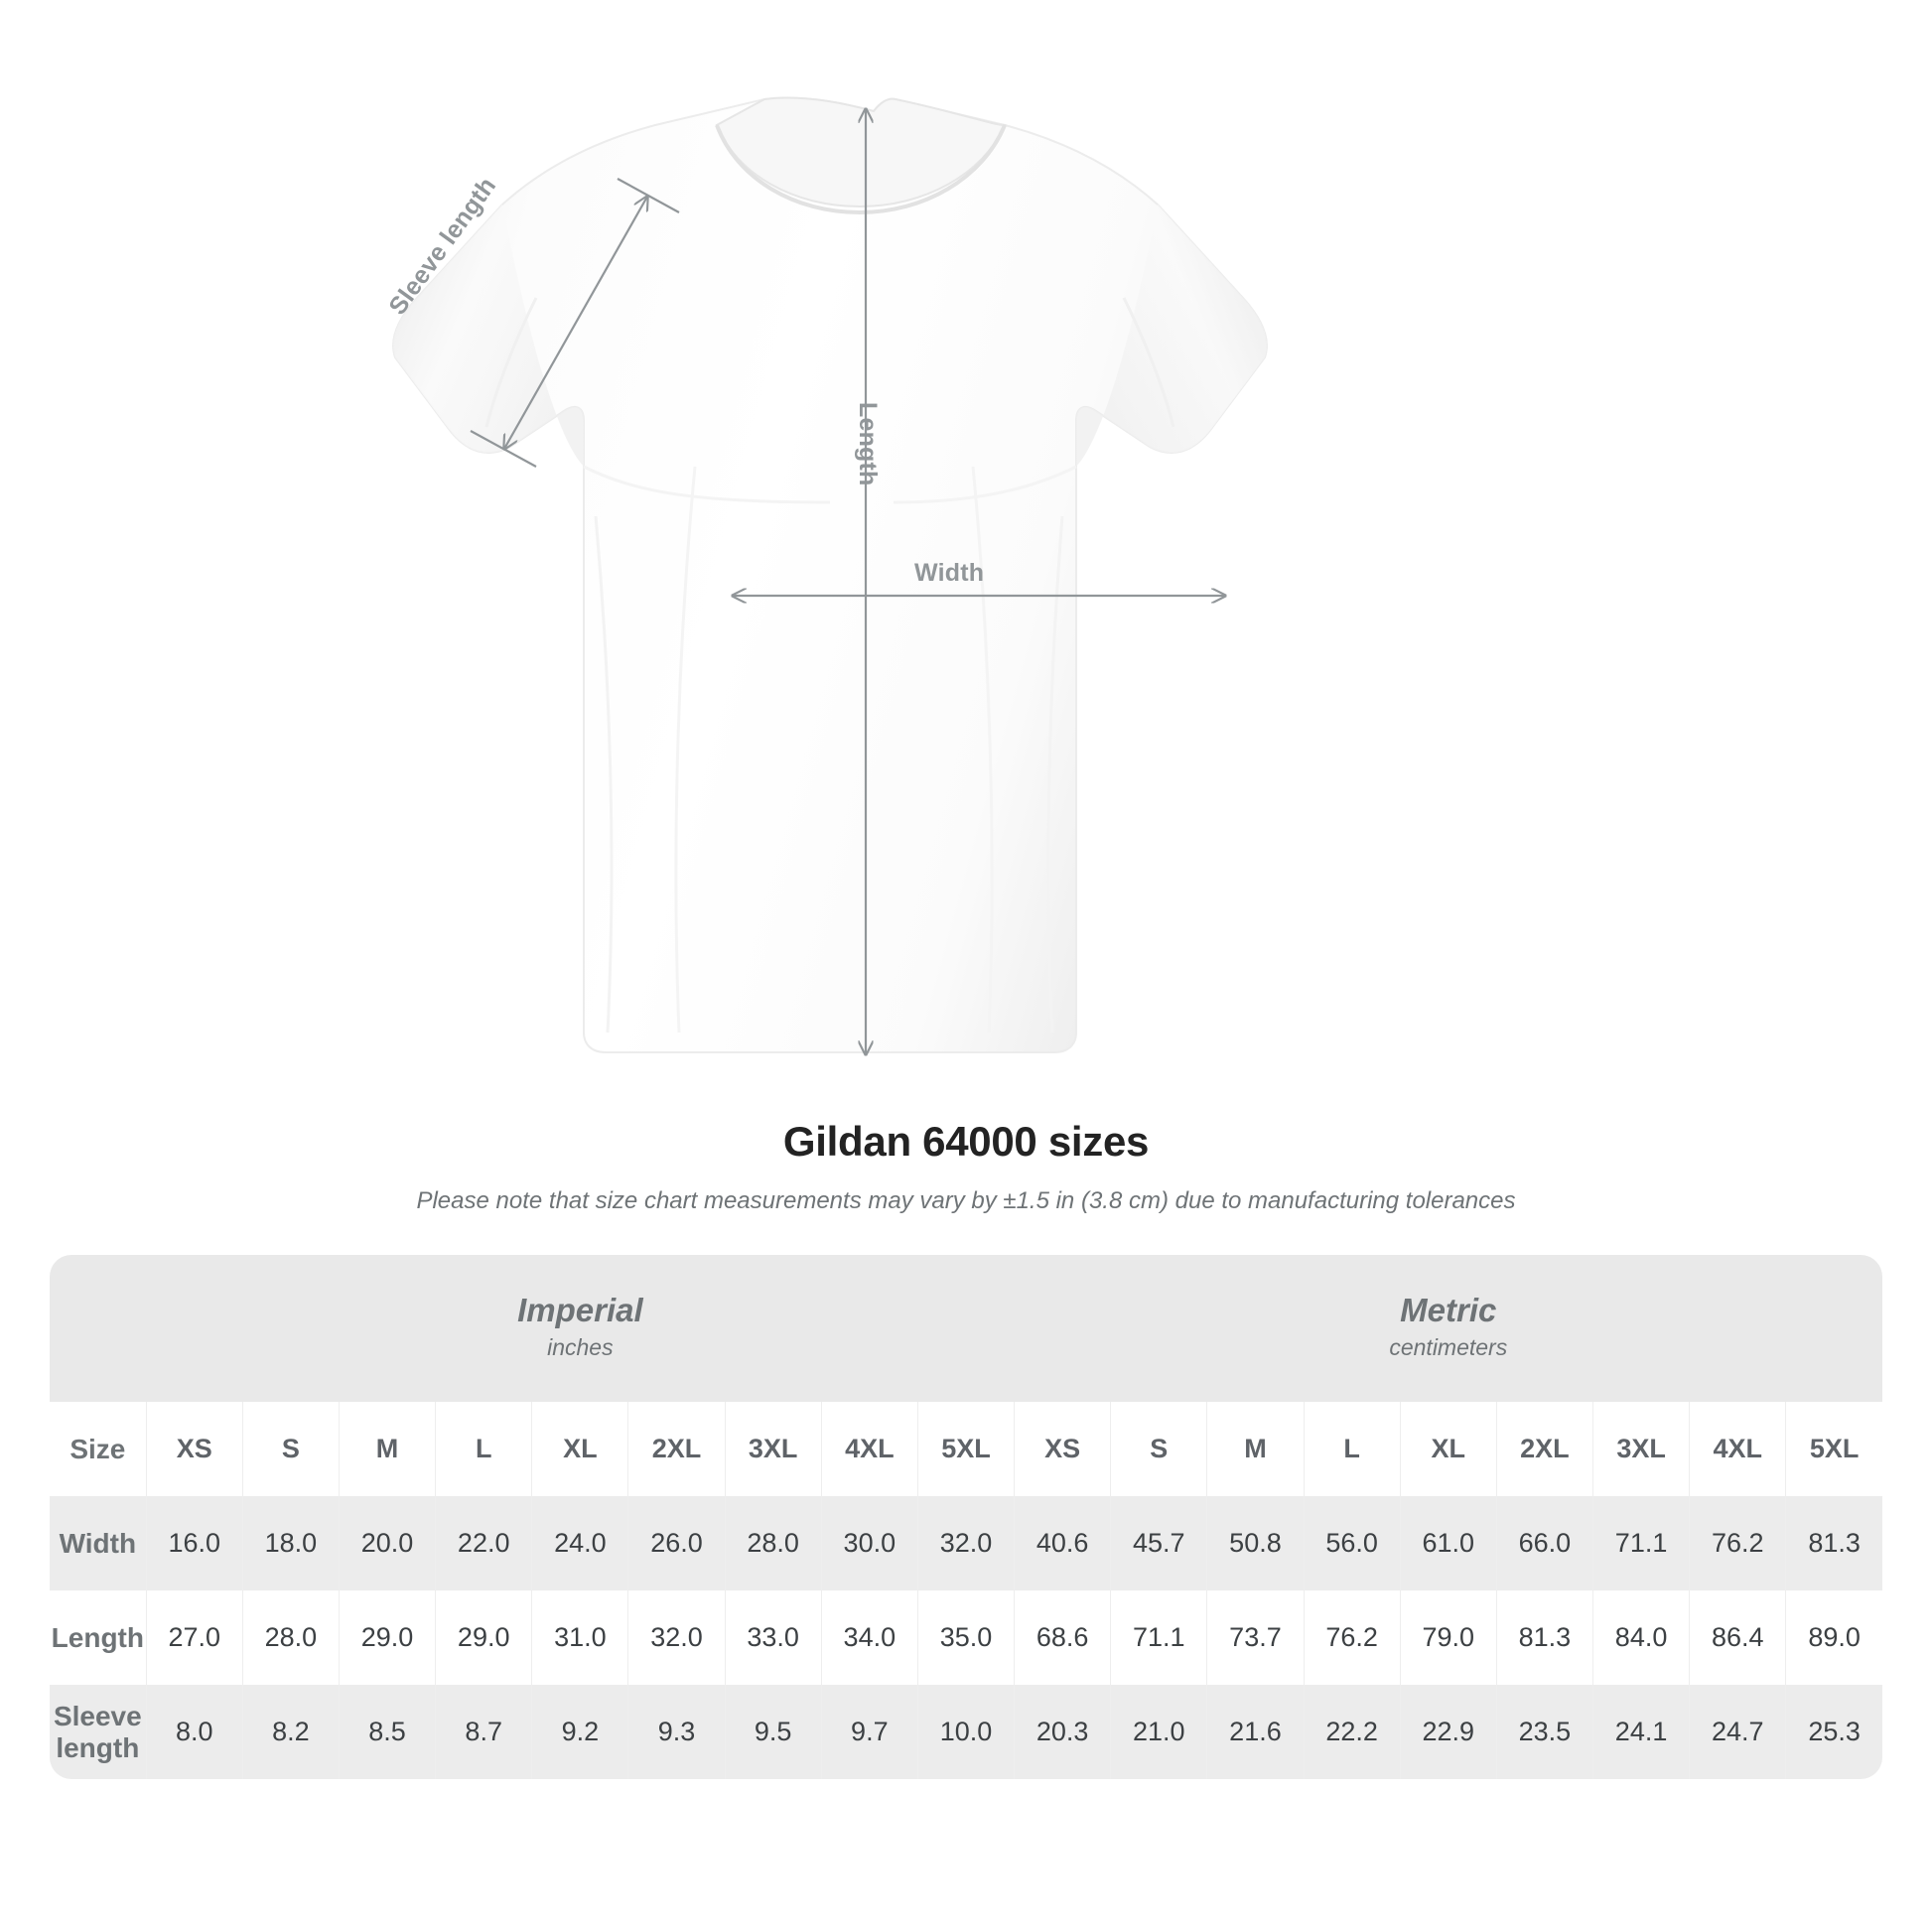  Describe the element at coordinates (1833, 1449) in the screenshot. I see `col-head-metric-5xl: 5XL` at that location.